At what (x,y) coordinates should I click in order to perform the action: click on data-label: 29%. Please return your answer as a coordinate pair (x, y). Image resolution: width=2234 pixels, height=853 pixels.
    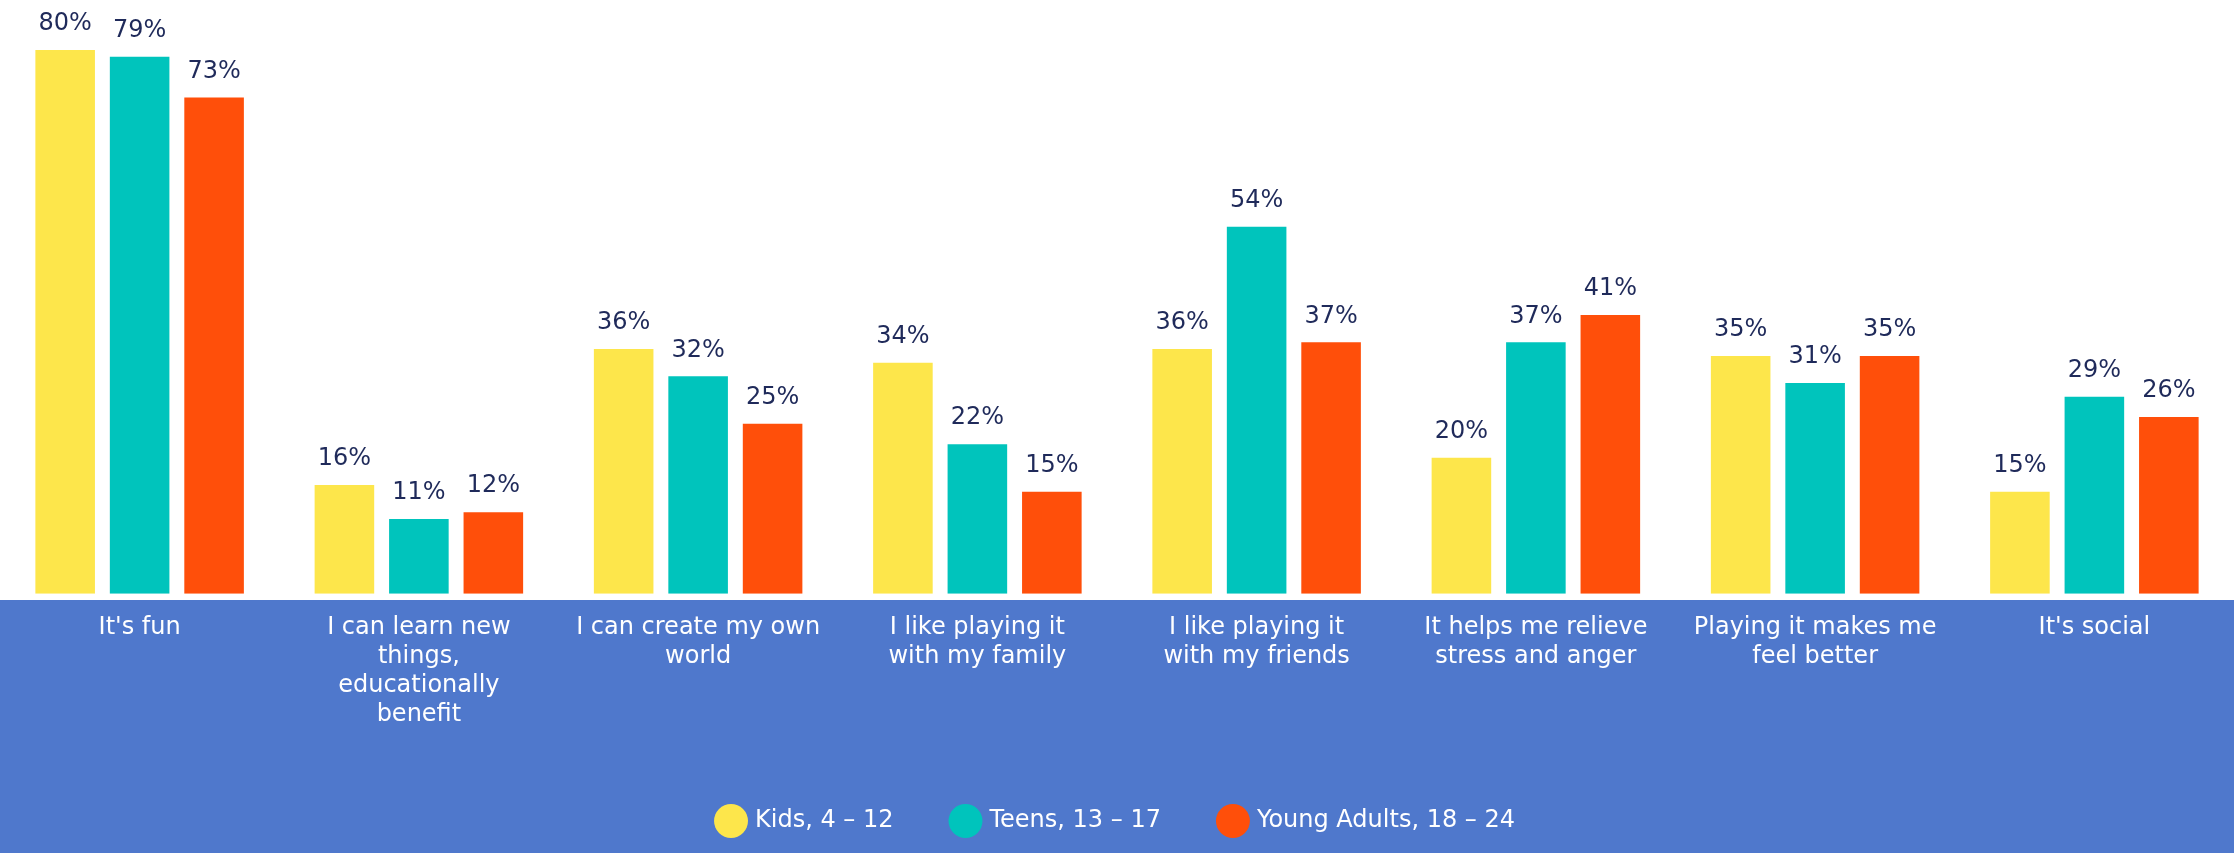
    Looking at the image, I should click on (2094, 368).